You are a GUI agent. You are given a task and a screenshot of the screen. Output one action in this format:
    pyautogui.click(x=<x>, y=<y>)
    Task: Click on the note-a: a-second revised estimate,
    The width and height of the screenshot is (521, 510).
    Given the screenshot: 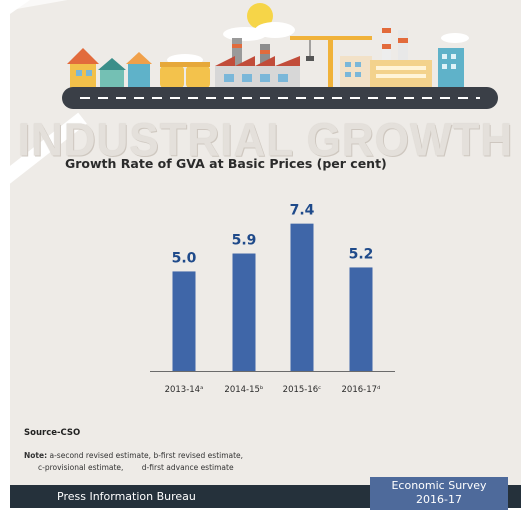 What is the action you would take?
    pyautogui.click(x=100, y=455)
    